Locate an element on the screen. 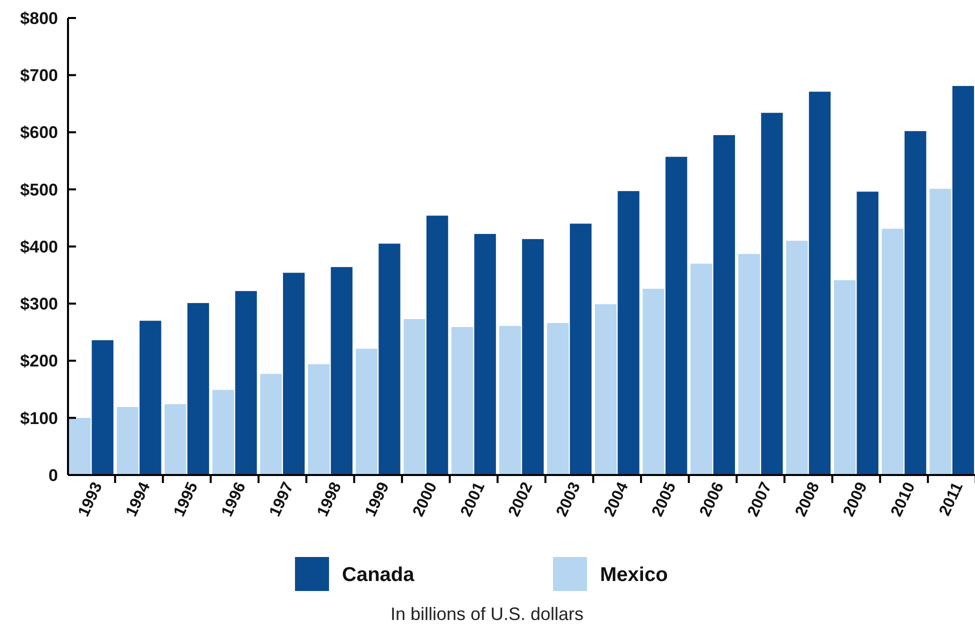 The image size is (975, 630). x-tick-label: 1995 is located at coordinates (186, 500).